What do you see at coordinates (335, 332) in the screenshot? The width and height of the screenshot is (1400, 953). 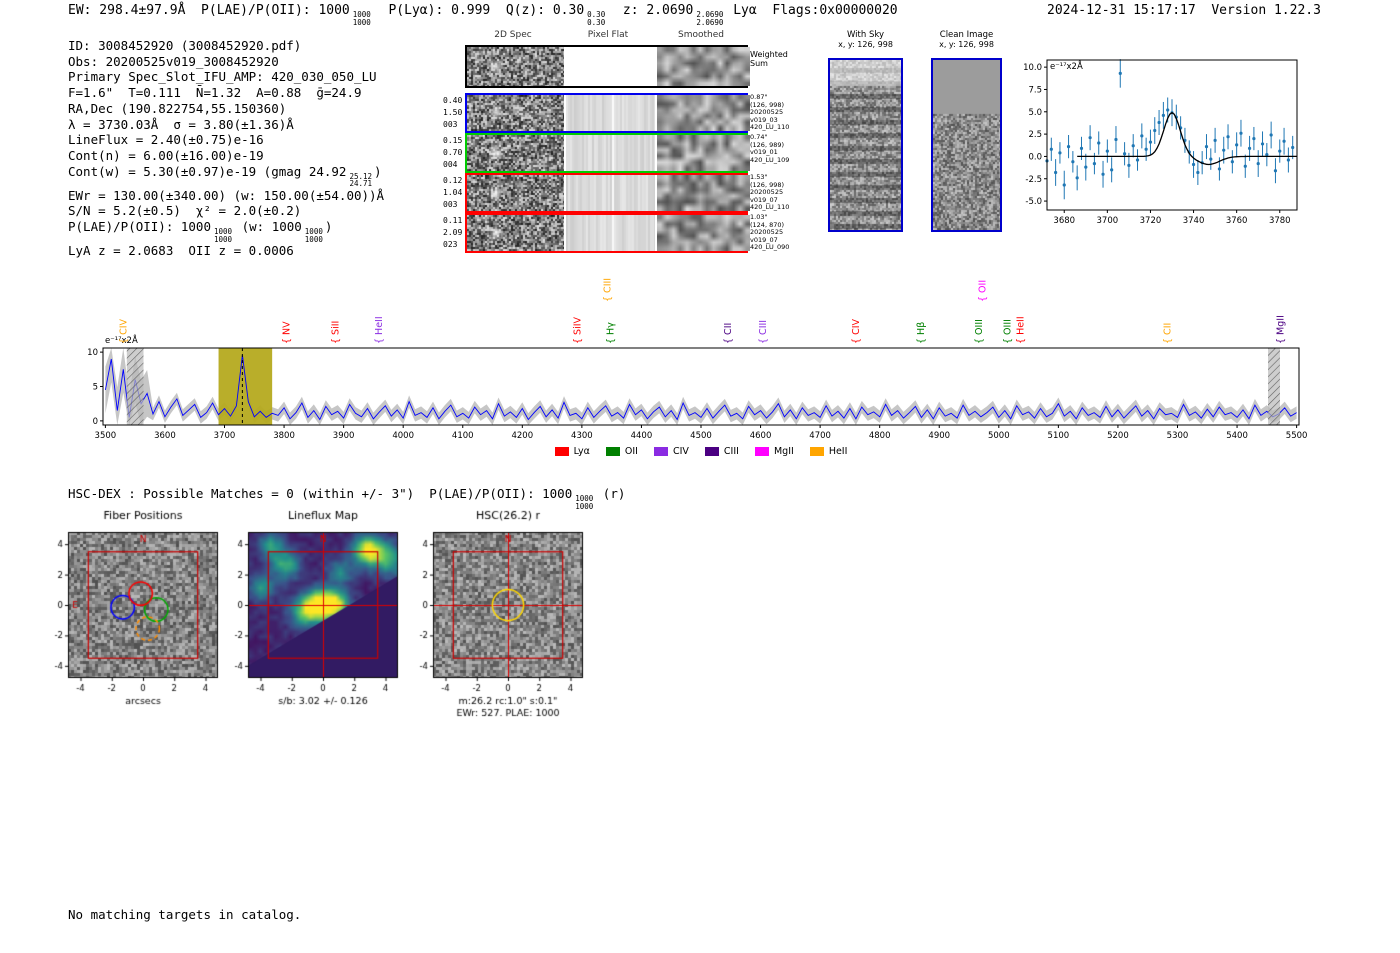 I see `emission-line-label: { SiII` at bounding box center [335, 332].